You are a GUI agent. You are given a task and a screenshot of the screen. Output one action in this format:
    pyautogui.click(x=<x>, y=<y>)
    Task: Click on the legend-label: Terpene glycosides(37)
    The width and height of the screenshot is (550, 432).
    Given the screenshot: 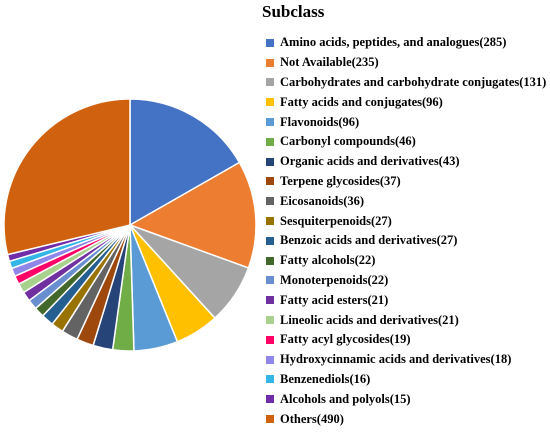 What is the action you would take?
    pyautogui.click(x=340, y=180)
    